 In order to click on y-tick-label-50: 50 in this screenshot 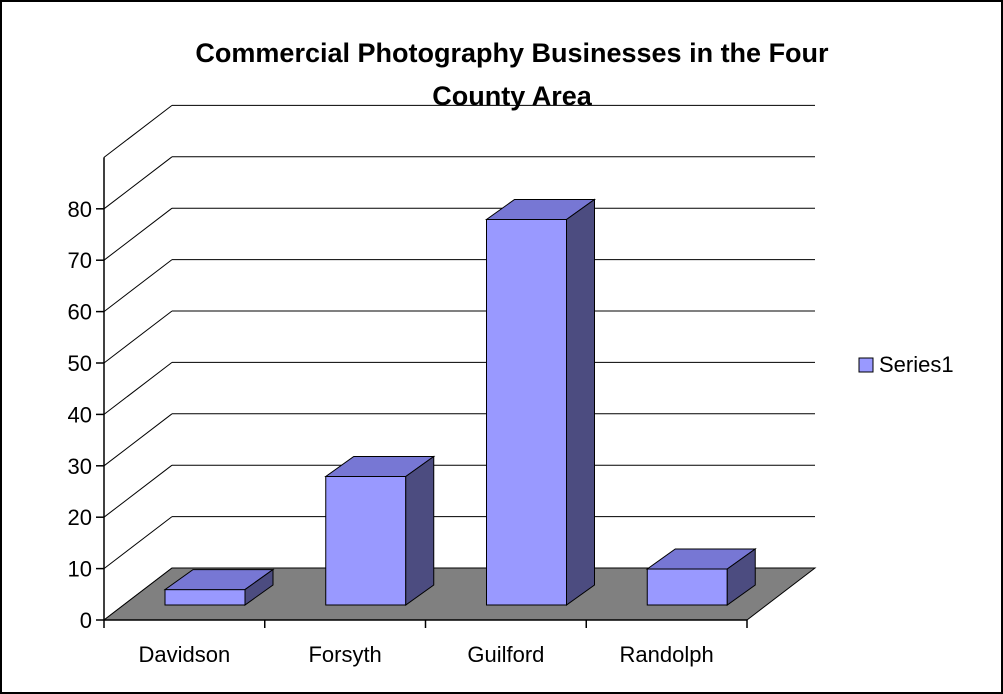, I will do `click(80, 363)`.